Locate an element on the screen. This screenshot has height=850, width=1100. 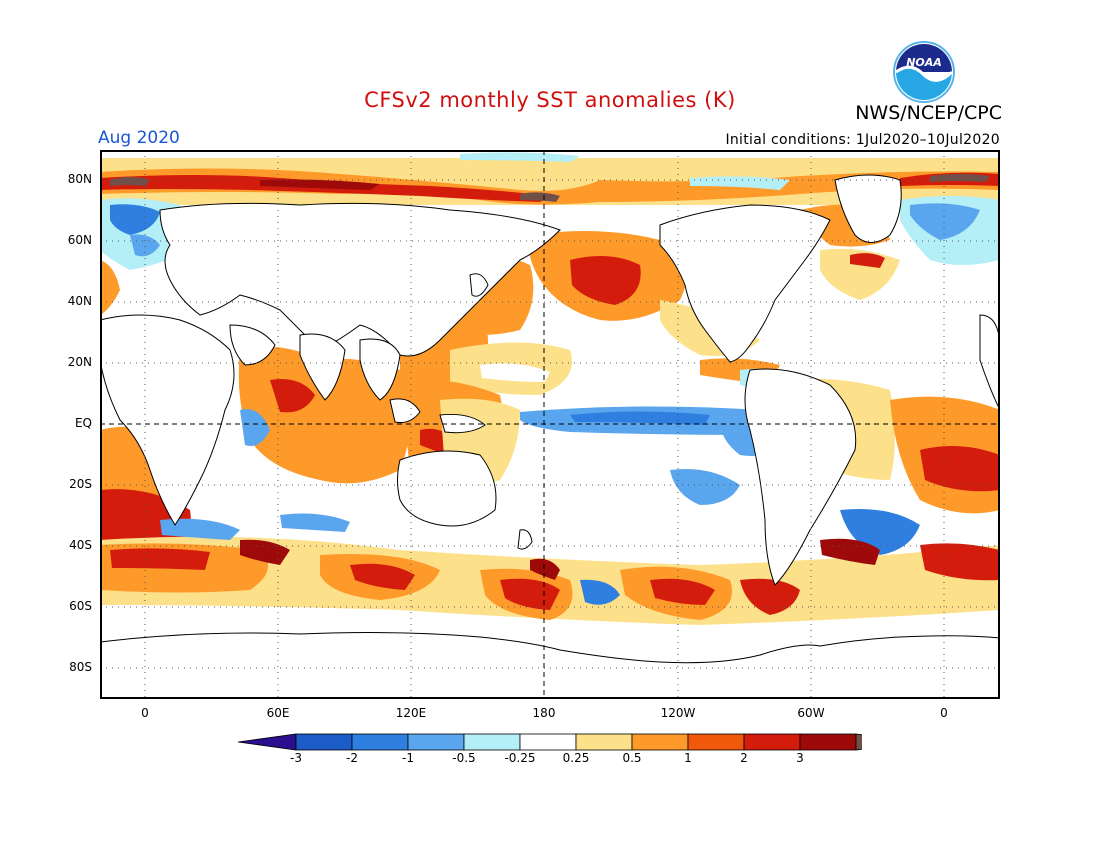
land-new-zealand is located at coordinates (525, 539).